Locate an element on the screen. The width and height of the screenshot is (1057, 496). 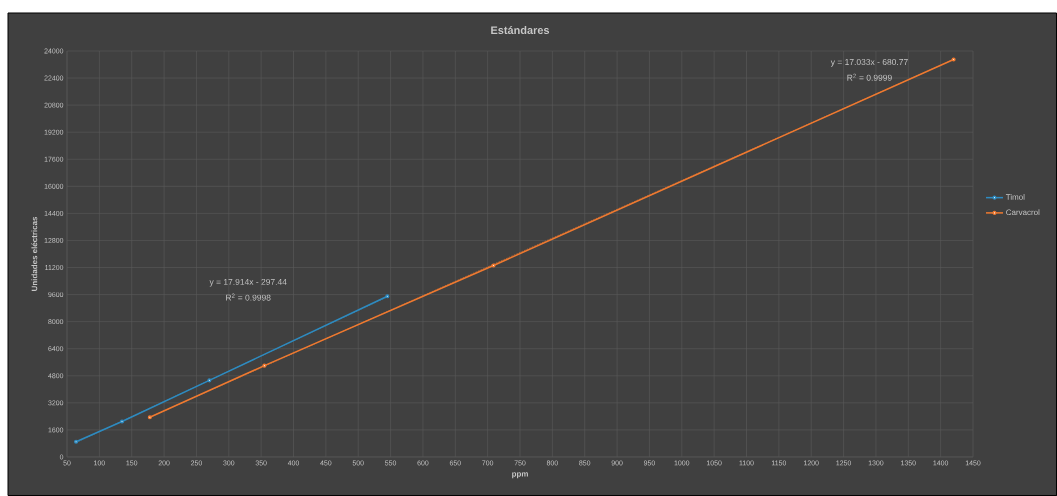
annotation: y = 17.033x - 680.77 is located at coordinates (869, 63).